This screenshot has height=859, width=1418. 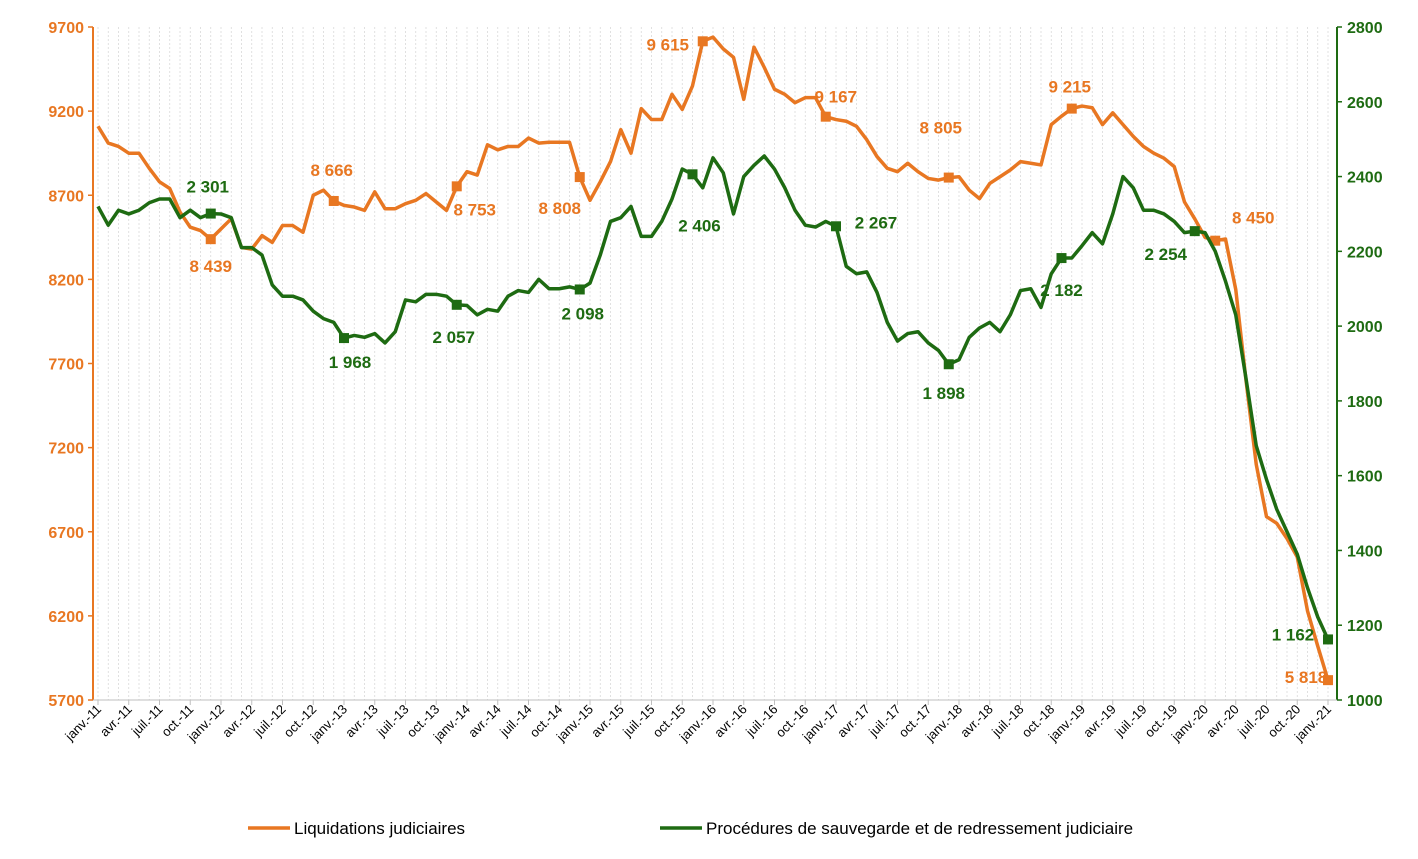 I want to click on data-label: 2 267, so click(x=876, y=222).